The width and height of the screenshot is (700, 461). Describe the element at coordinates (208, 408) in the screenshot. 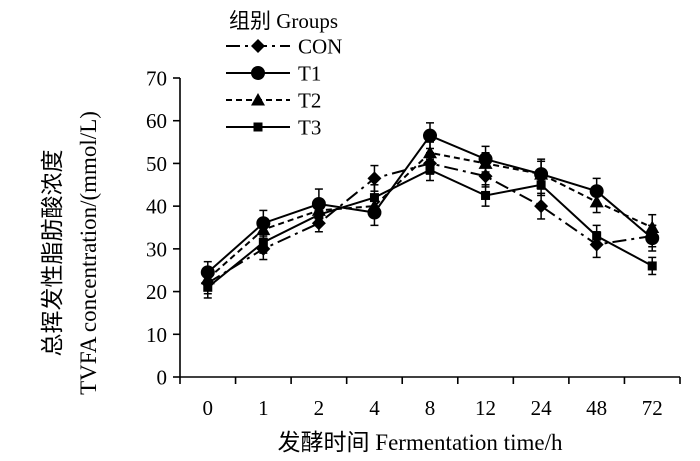

I see `x-tick-label: 0` at that location.